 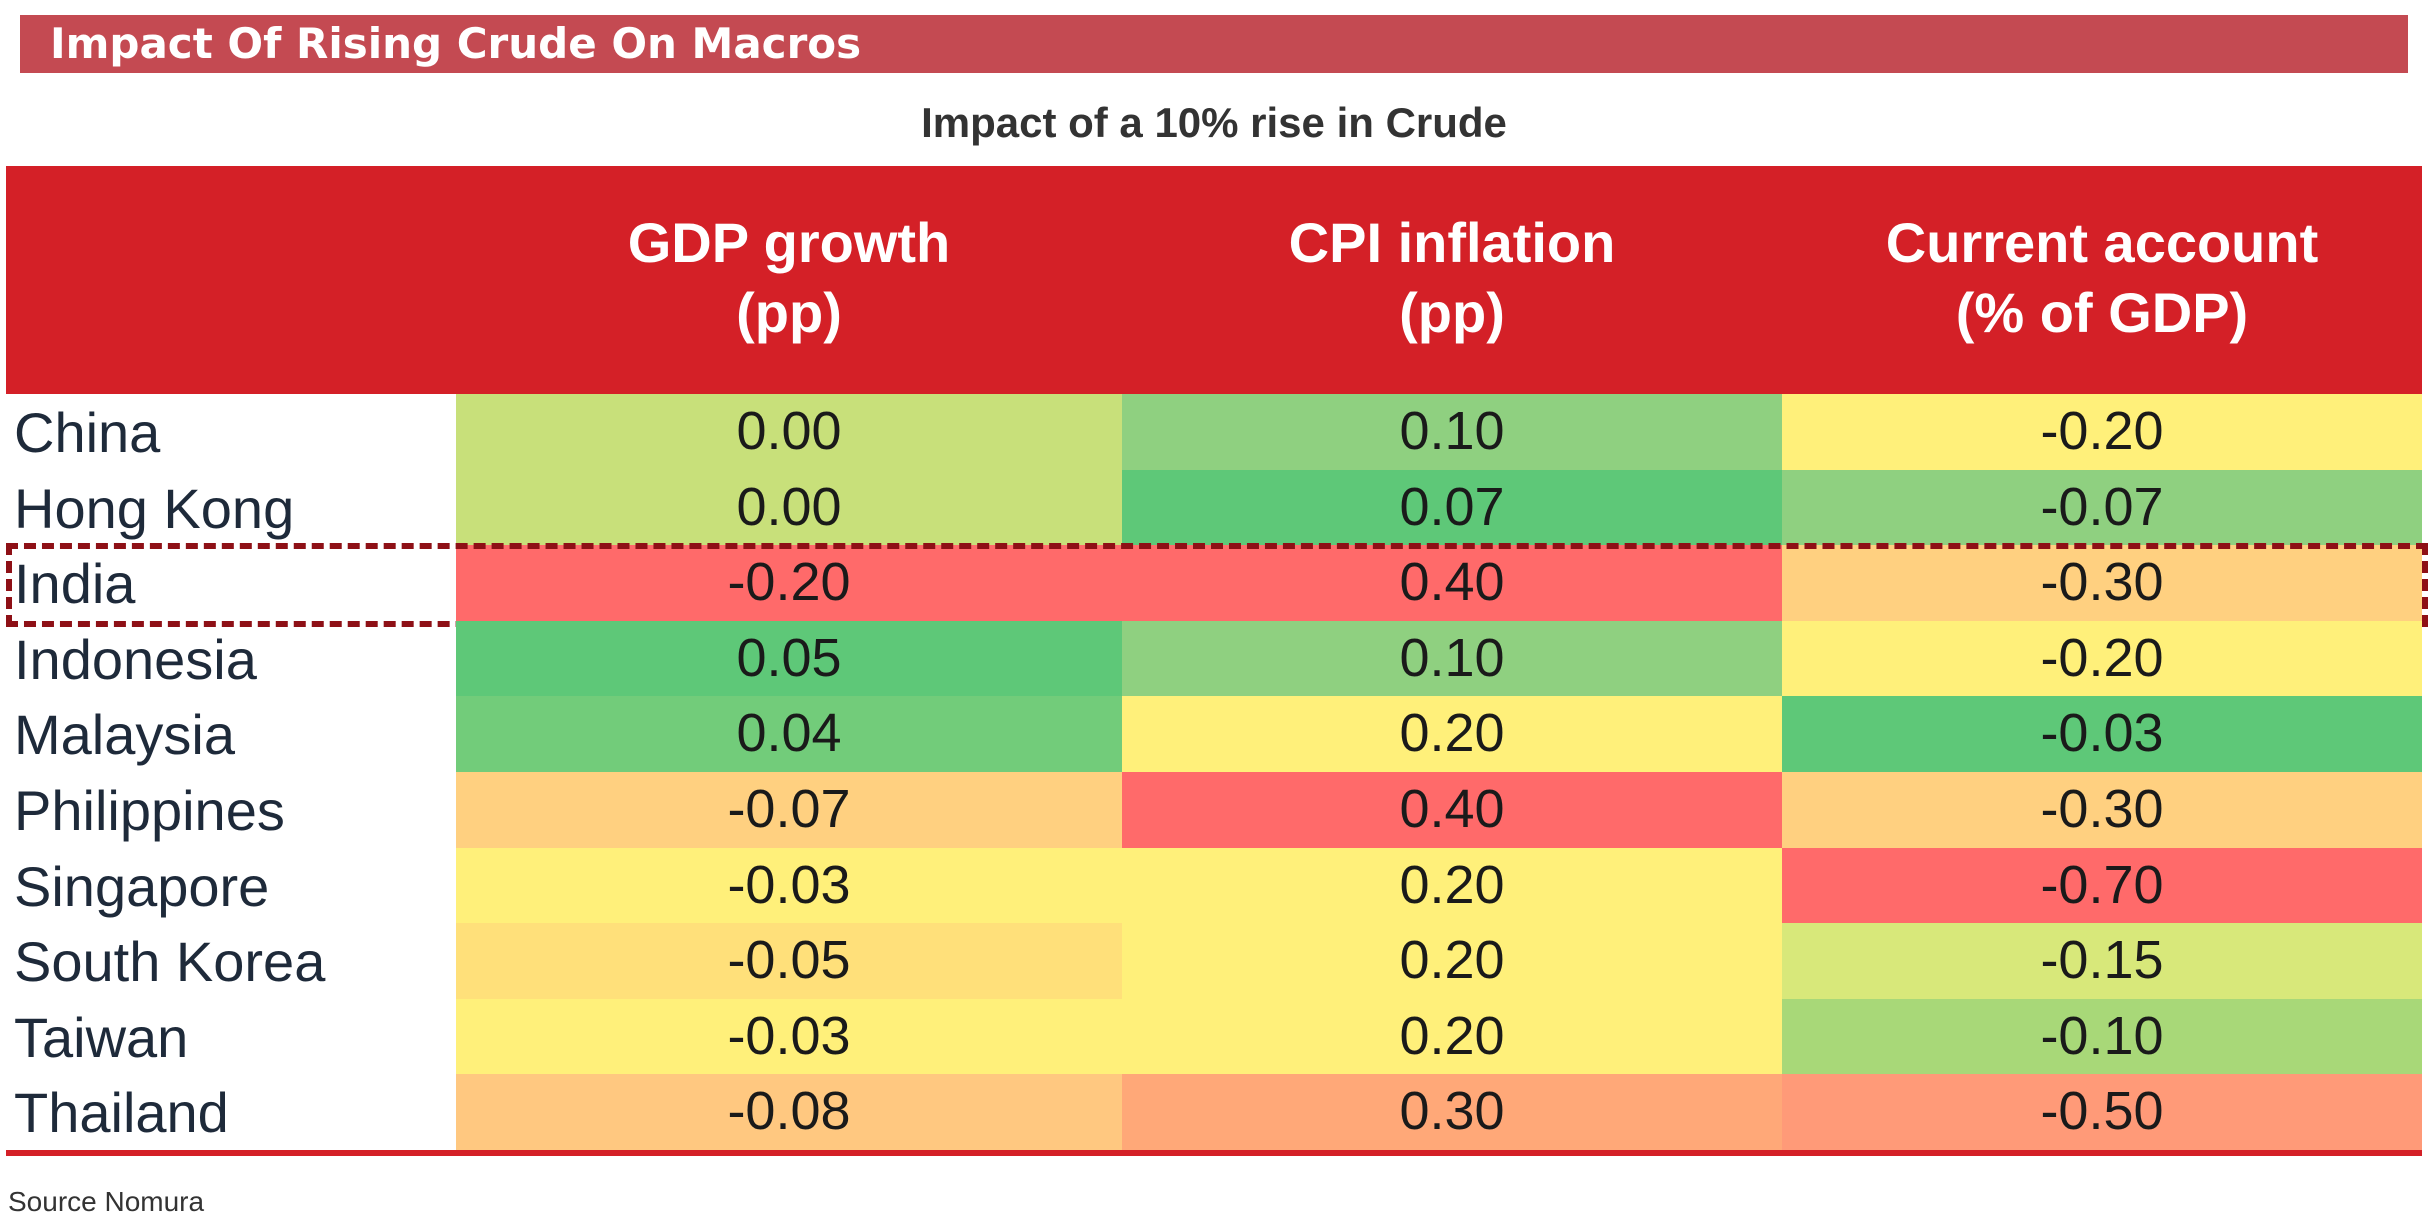 I want to click on table-cell: 0.05, so click(x=789, y=658).